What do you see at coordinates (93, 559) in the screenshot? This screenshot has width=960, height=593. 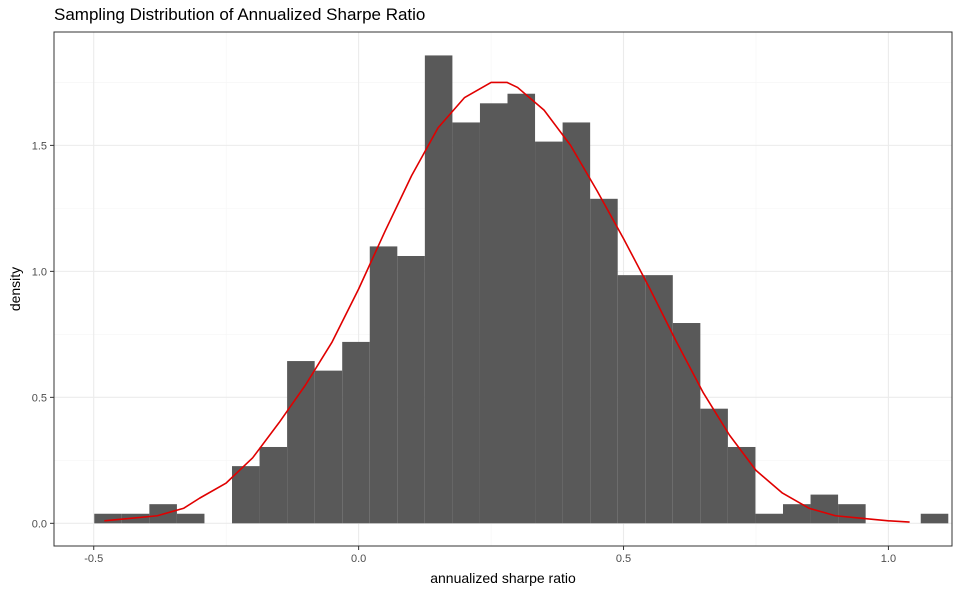 I see `x-tick-label: -0.5` at bounding box center [93, 559].